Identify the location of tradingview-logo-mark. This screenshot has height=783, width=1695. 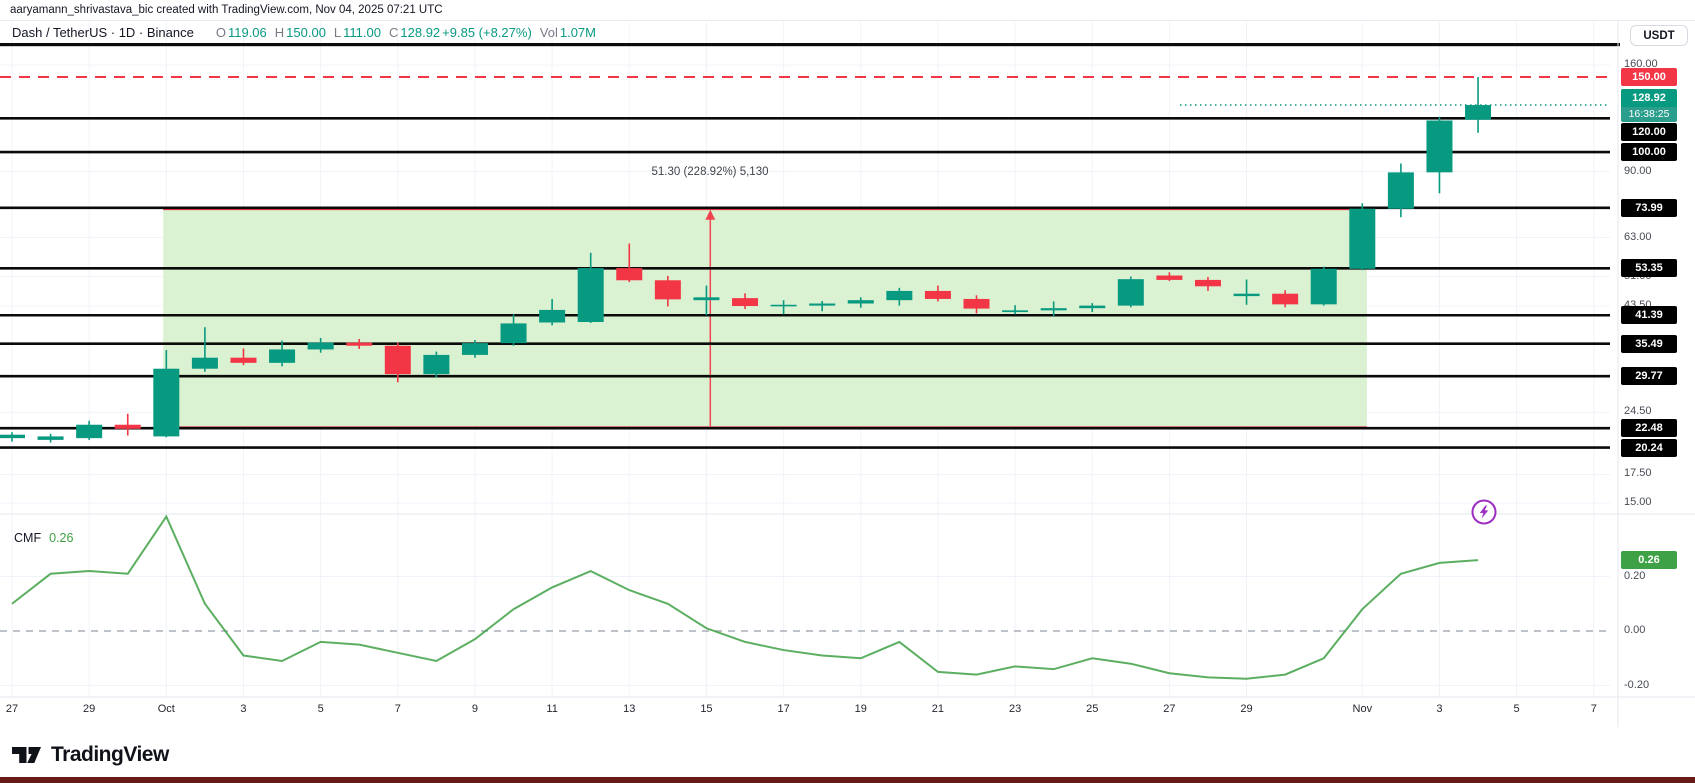
(26, 755).